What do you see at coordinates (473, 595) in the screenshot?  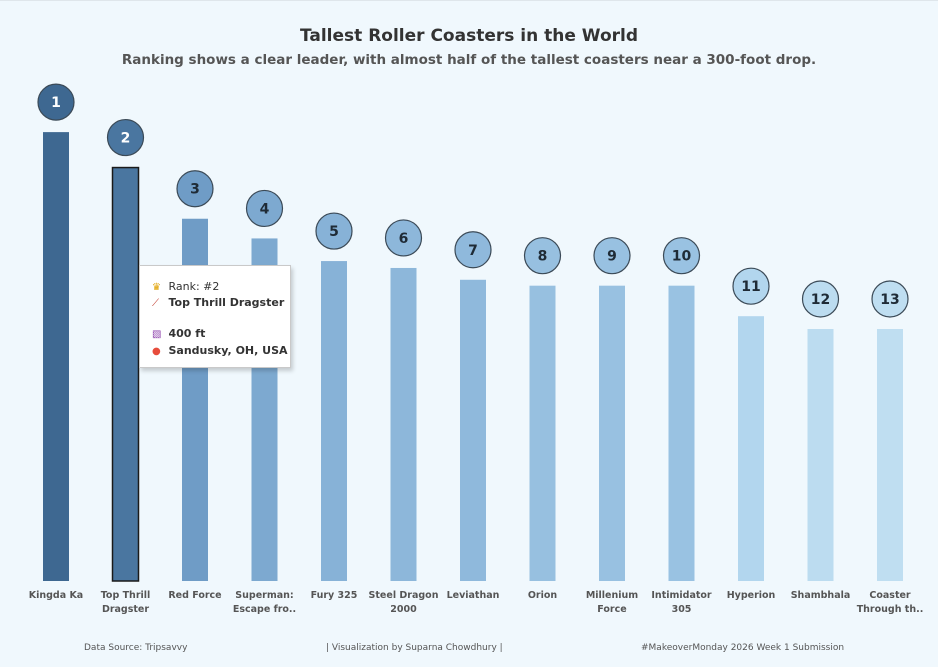 I see `category-label-7: Leviathan` at bounding box center [473, 595].